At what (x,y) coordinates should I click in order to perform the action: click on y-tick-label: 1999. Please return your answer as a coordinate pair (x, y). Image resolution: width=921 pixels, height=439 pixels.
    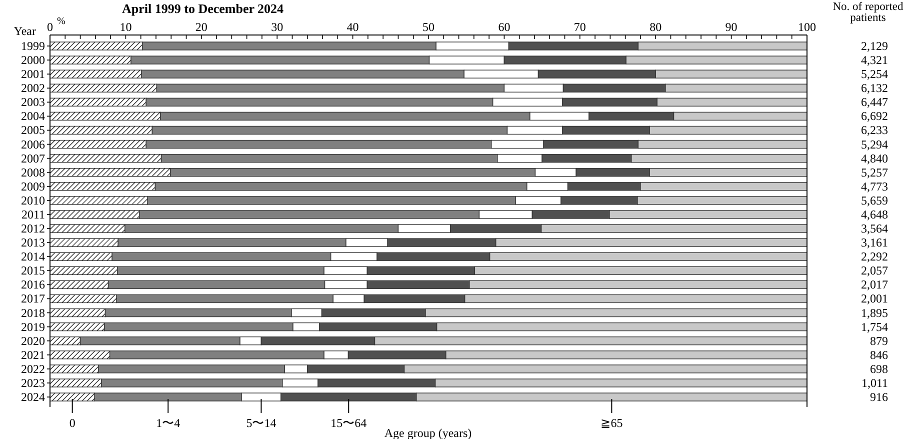
    Looking at the image, I should click on (33, 46).